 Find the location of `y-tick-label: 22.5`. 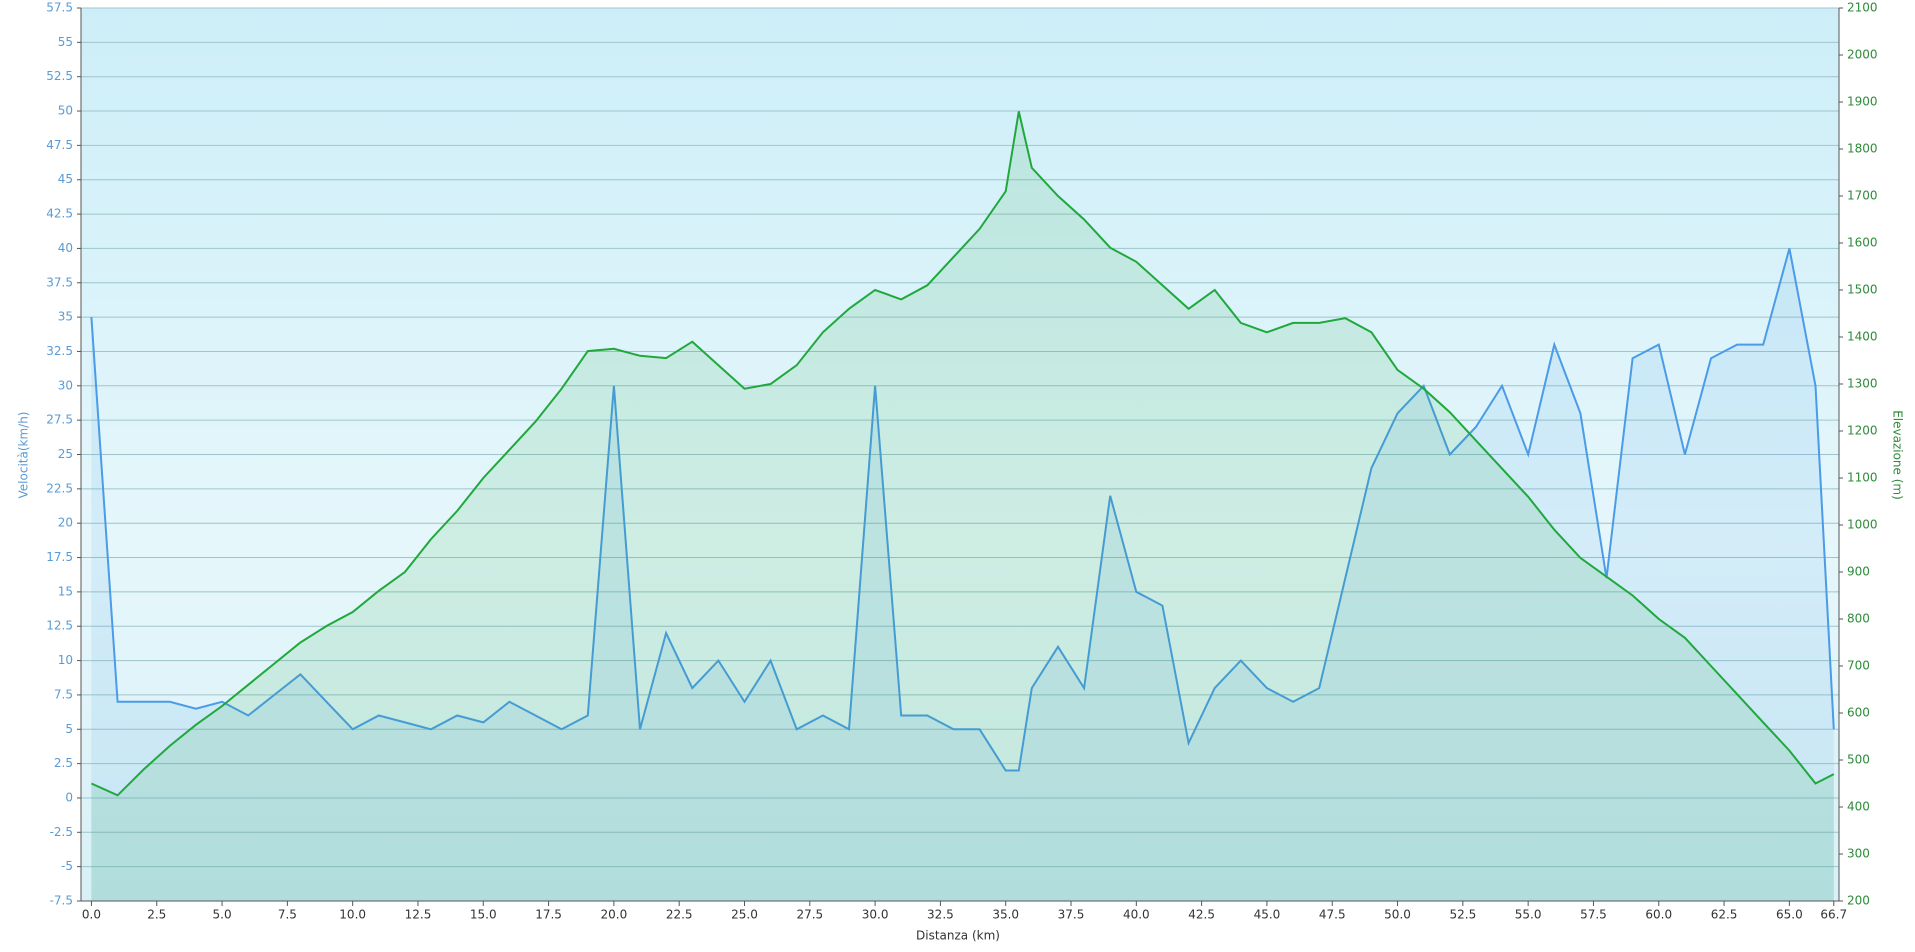

y-tick-label: 22.5 is located at coordinates (59, 488).